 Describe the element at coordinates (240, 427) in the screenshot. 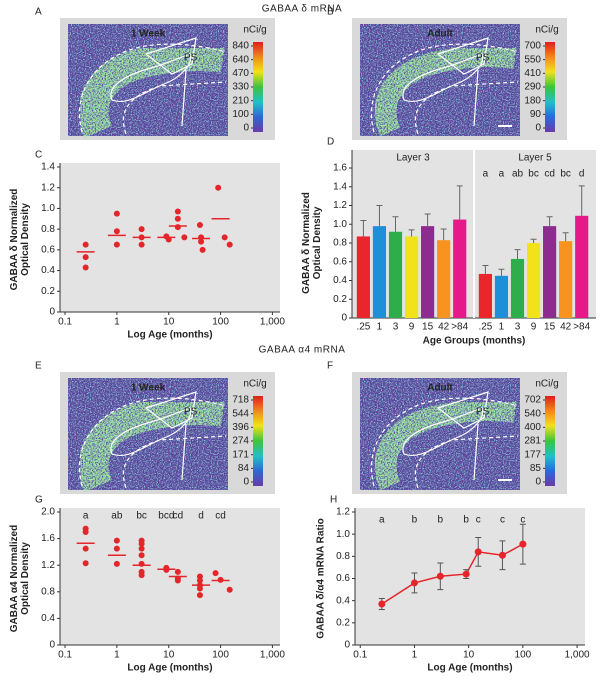

I see `colorbar-tick-label: 396` at that location.